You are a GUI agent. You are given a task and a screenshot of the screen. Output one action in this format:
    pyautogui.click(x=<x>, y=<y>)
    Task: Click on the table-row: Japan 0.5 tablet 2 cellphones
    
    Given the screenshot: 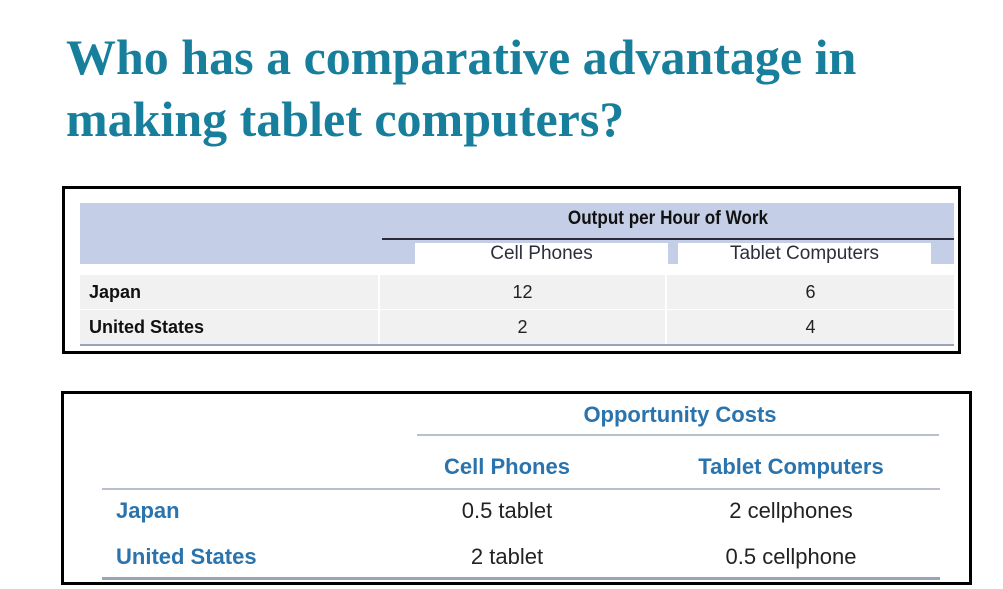 What is the action you would take?
    pyautogui.click(x=521, y=511)
    